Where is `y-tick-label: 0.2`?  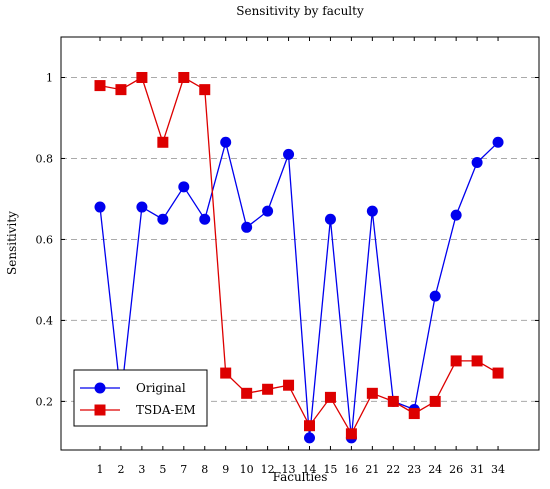
y-tick-label: 0.2 is located at coordinates (45, 401).